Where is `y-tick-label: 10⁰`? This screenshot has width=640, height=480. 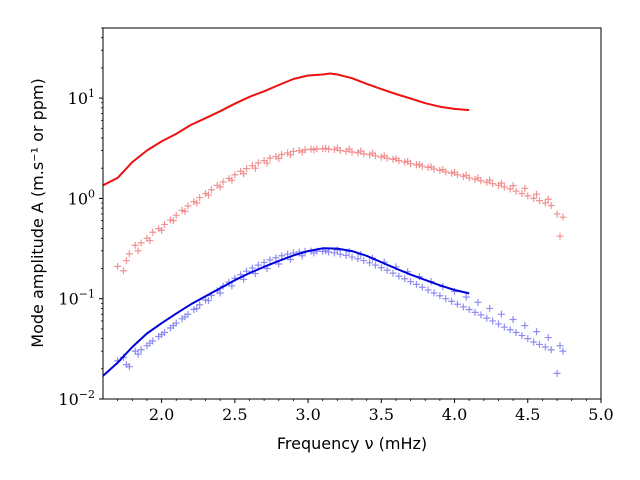 y-tick-label: 10⁰ is located at coordinates (81, 197).